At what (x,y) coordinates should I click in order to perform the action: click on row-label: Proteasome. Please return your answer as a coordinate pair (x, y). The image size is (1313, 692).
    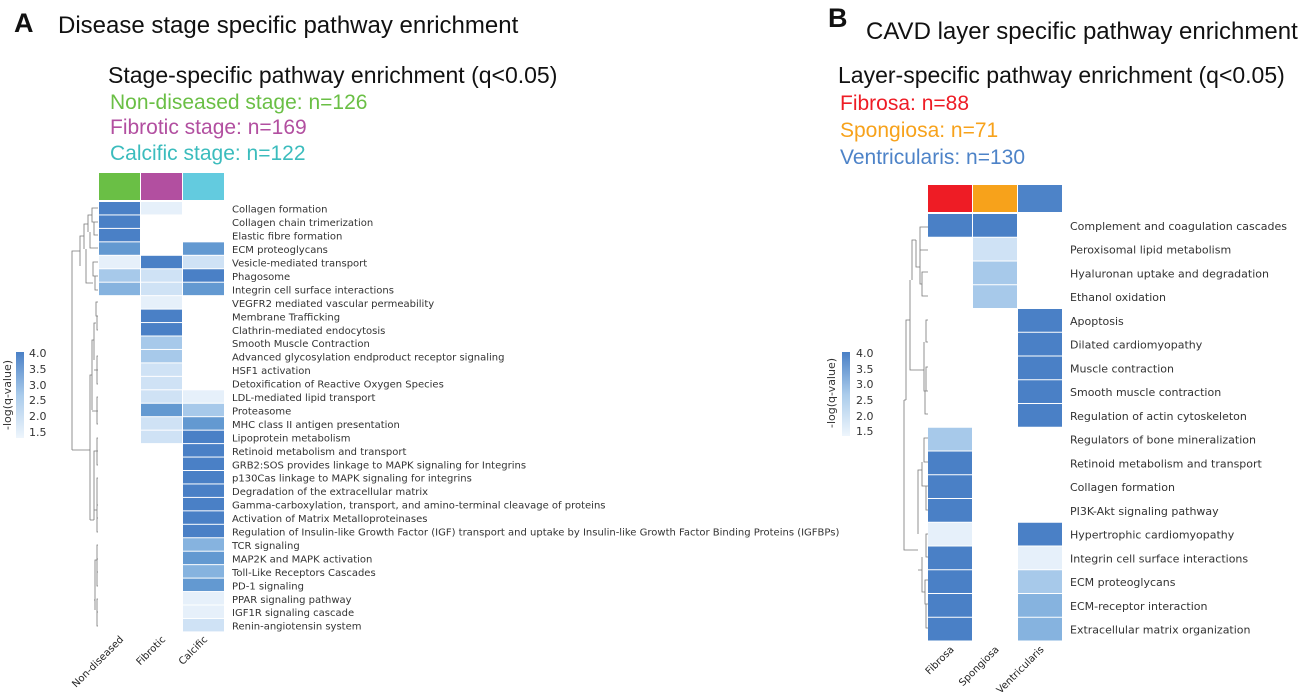
    Looking at the image, I should click on (261, 411).